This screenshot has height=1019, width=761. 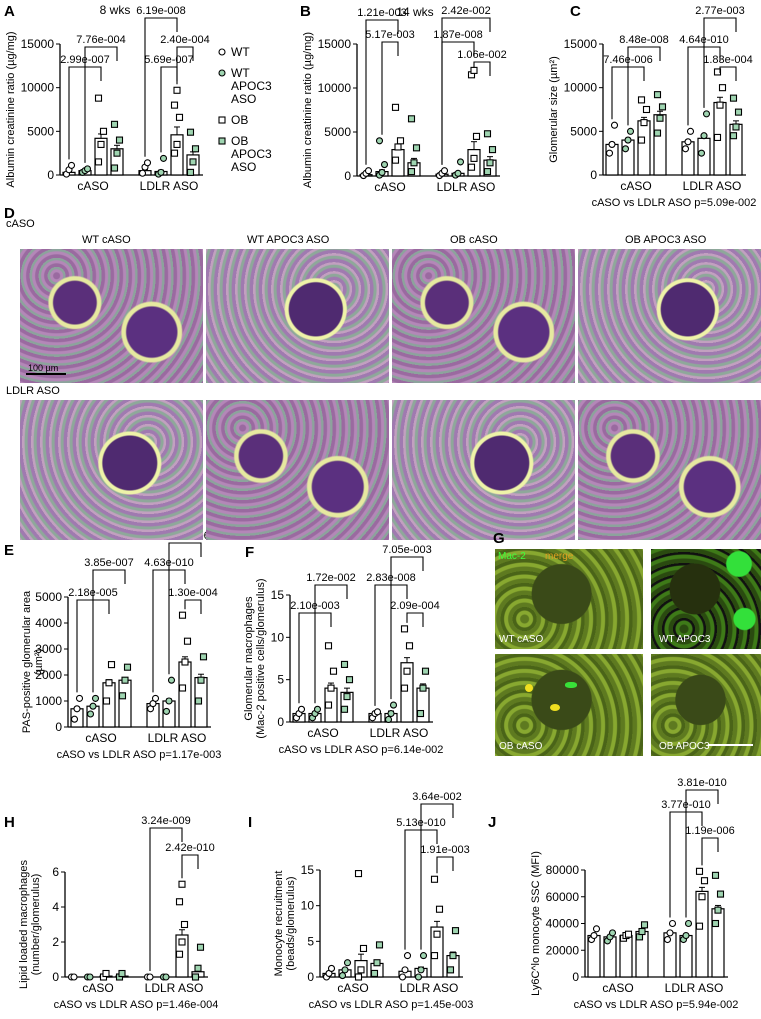 I want to click on p-value-label: 2.77e-003, so click(x=720, y=11).